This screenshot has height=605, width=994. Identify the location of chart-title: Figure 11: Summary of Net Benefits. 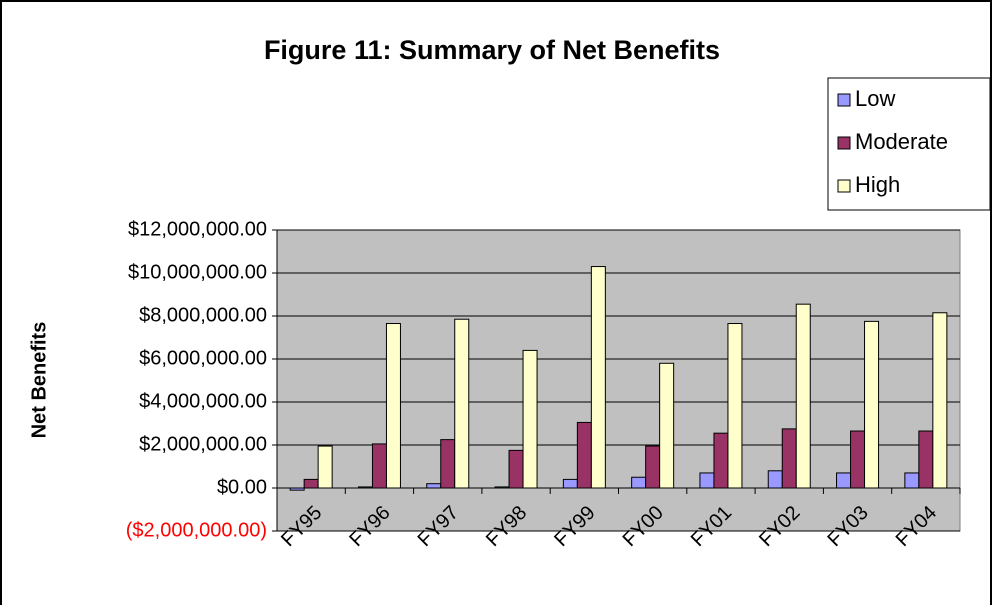
(492, 50).